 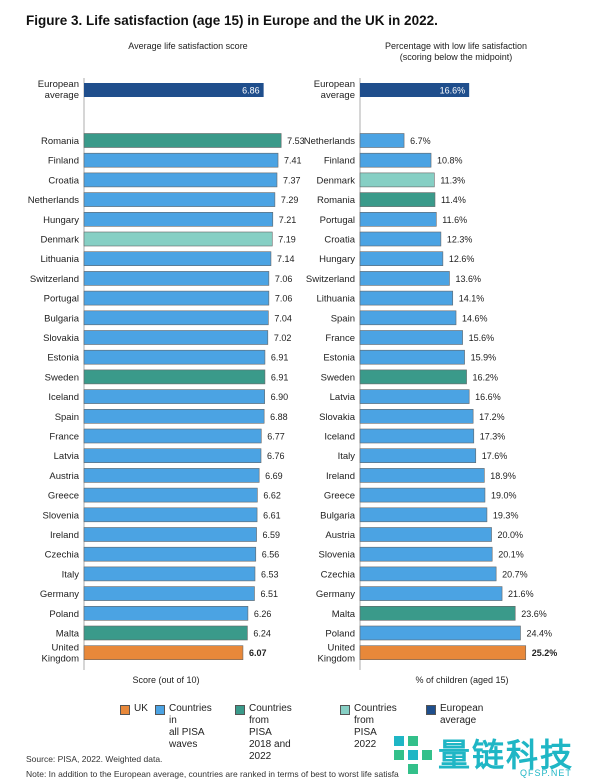 I want to click on category-label-portugal: Portugal, so click(x=337, y=220).